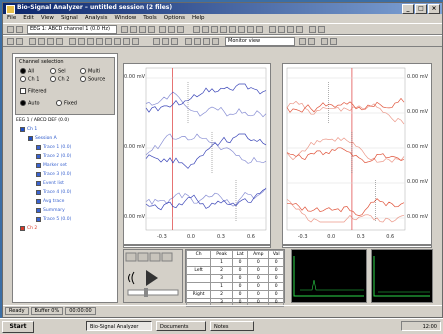 The width and height of the screenshot is (443, 334). I want to click on cut-icon, so click(32, 41).